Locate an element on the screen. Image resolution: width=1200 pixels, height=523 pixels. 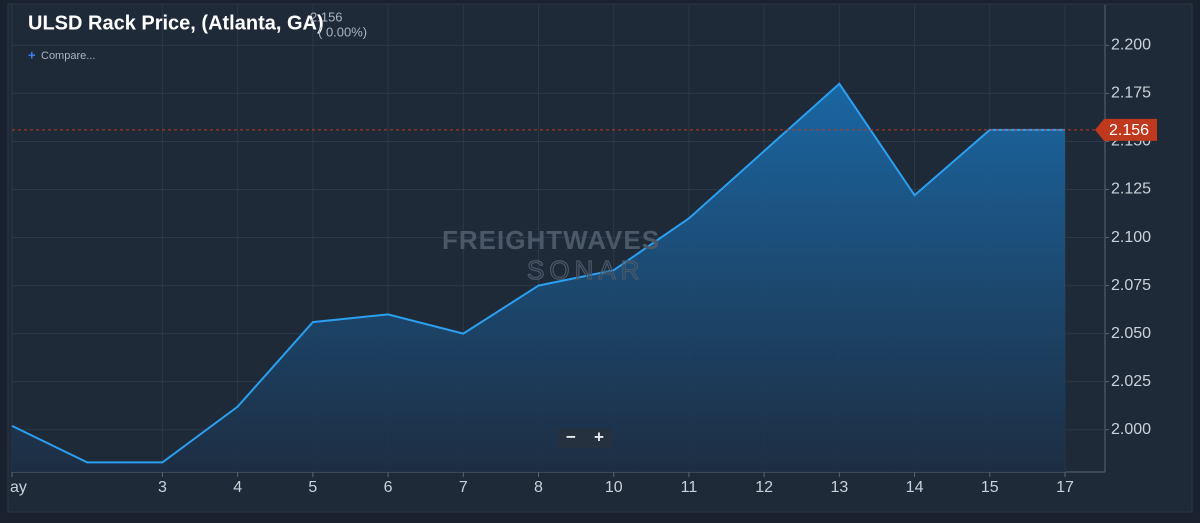
watermark: SONAR is located at coordinates (585, 270).